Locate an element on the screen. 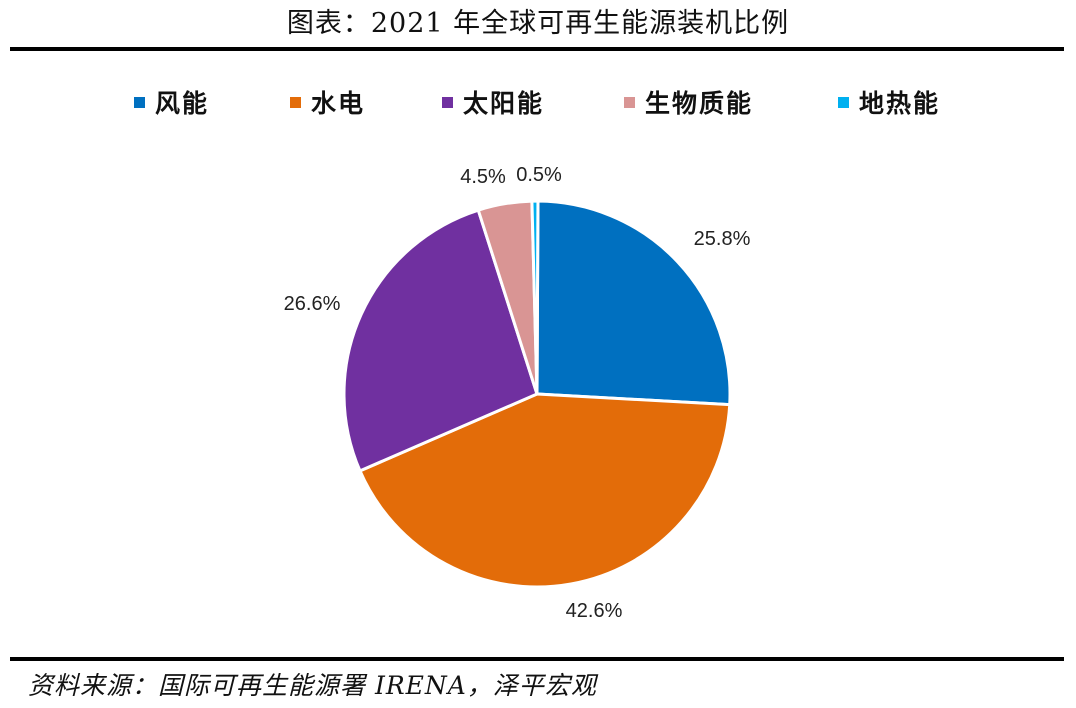 This screenshot has height=708, width=1076. legend-label-wind: 风能 is located at coordinates (182, 103).